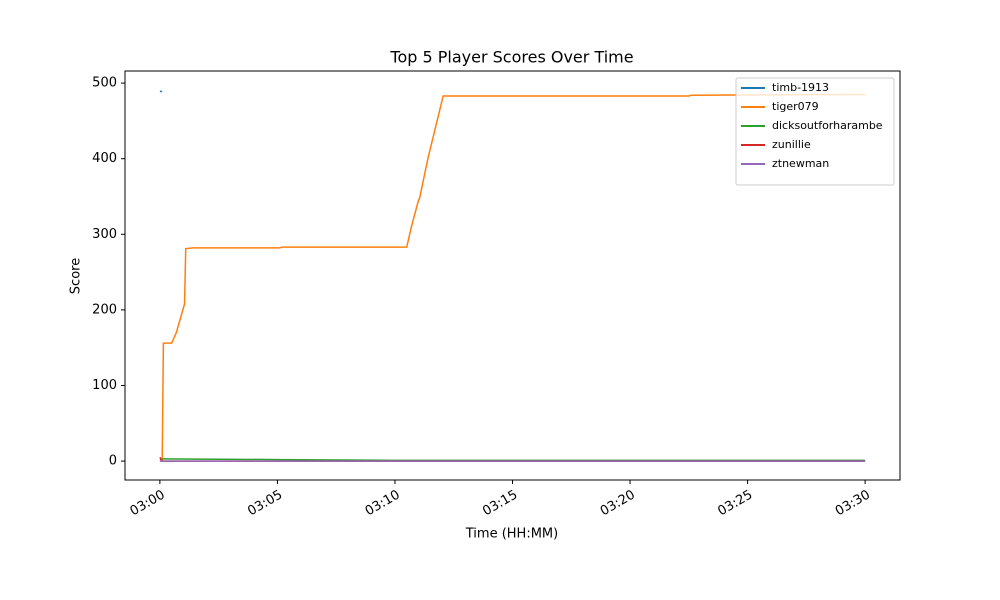 This screenshot has height=600, width=1000. Describe the element at coordinates (514, 460) in the screenshot. I see `series-line` at that location.